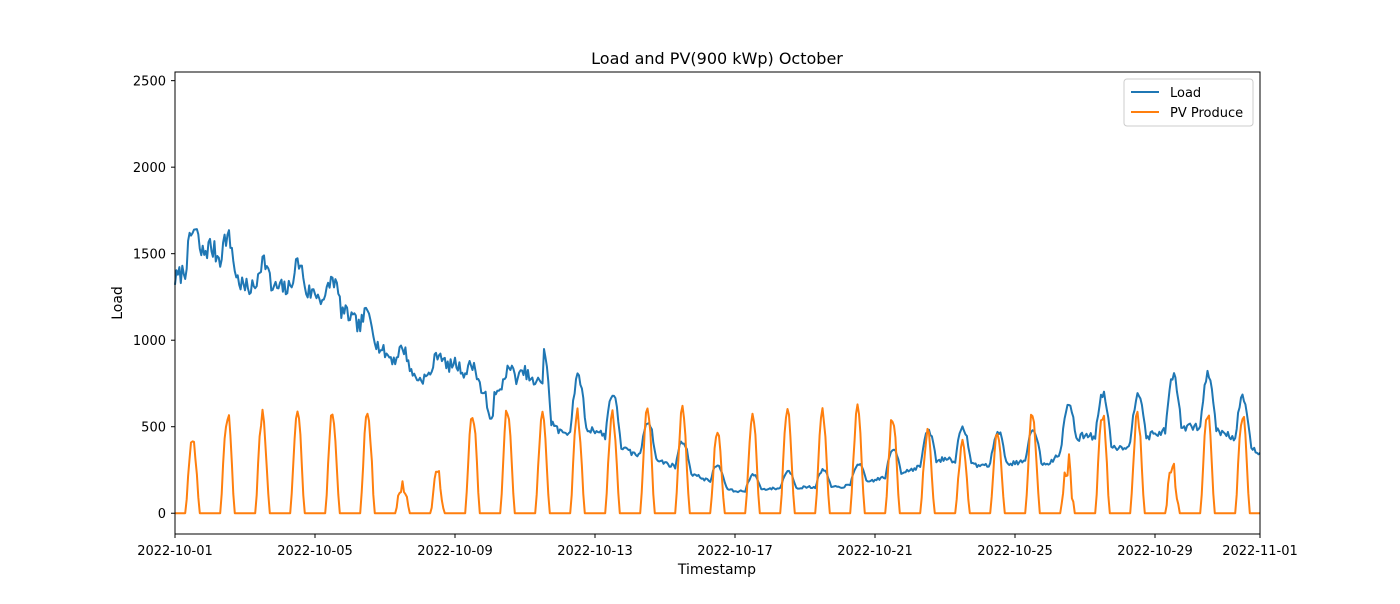 The image size is (1400, 604). What do you see at coordinates (1015, 551) in the screenshot?
I see `x-tick-label: 2022-10-25` at bounding box center [1015, 551].